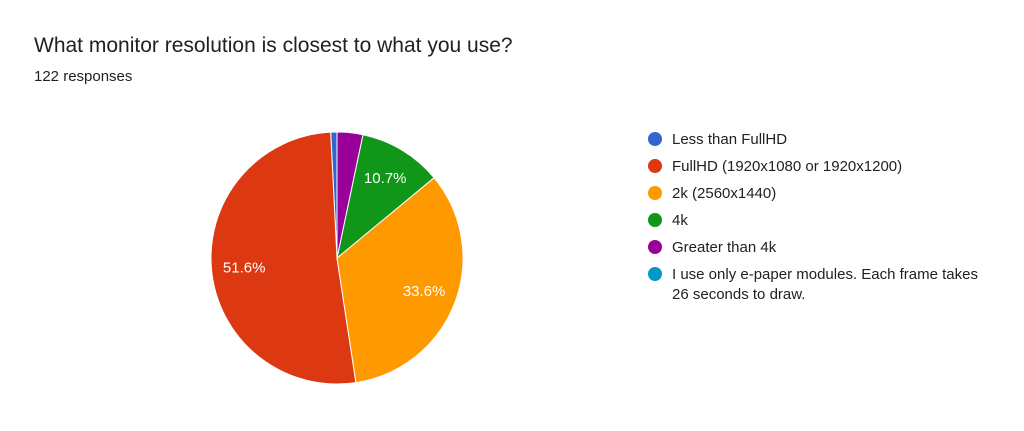  Describe the element at coordinates (787, 166) in the screenshot. I see `legend-label: FullHD (1920x1080 or 1920x1200)` at that location.